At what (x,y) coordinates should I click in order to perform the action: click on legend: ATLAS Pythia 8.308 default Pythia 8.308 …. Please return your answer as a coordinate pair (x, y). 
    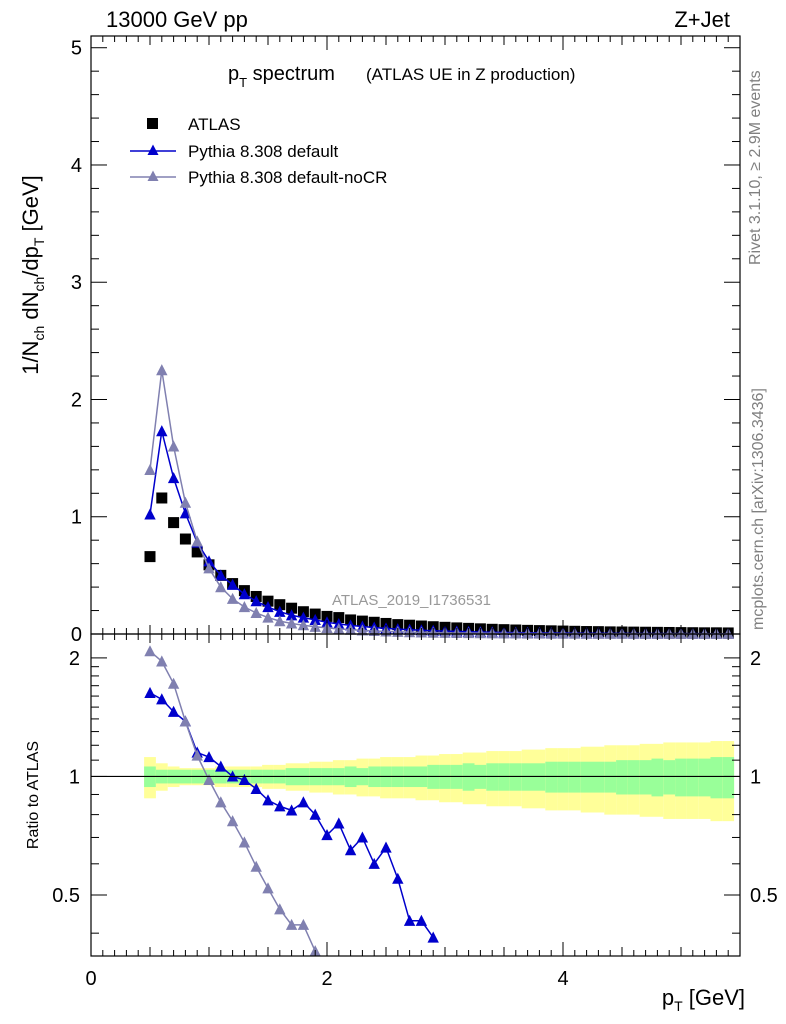
    Looking at the image, I should click on (258, 151).